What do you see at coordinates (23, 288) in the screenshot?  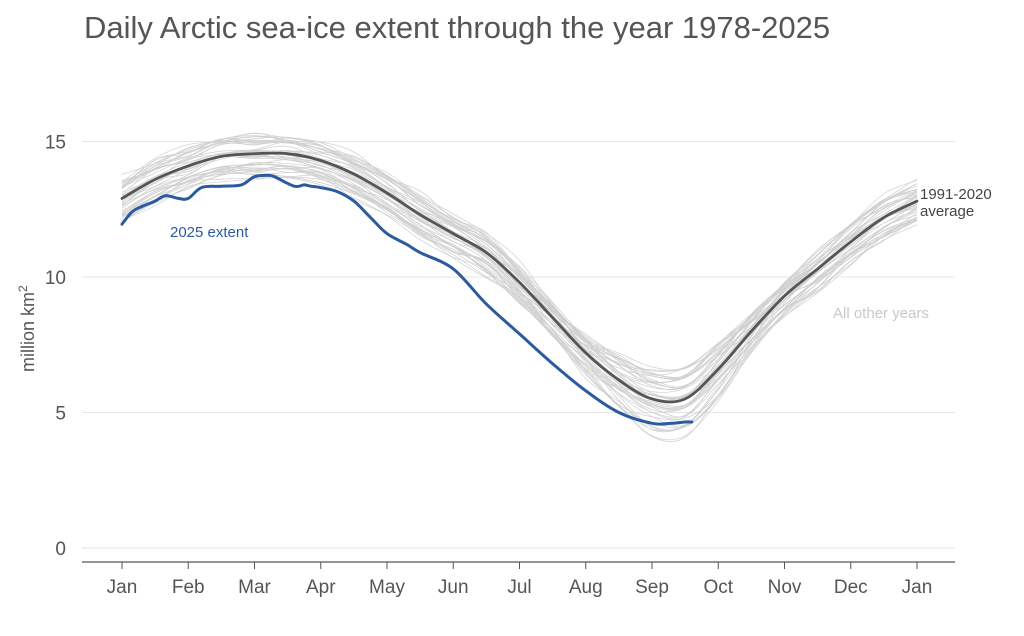 I see `y-axis-label-sup: 2` at bounding box center [23, 288].